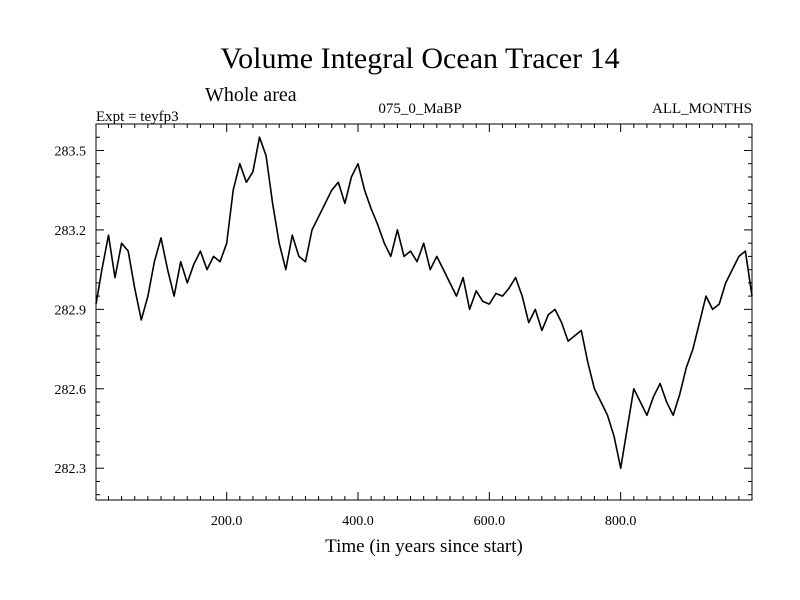 The height and width of the screenshot is (600, 800). I want to click on period-label: 075_0_MaBP, so click(419, 109).